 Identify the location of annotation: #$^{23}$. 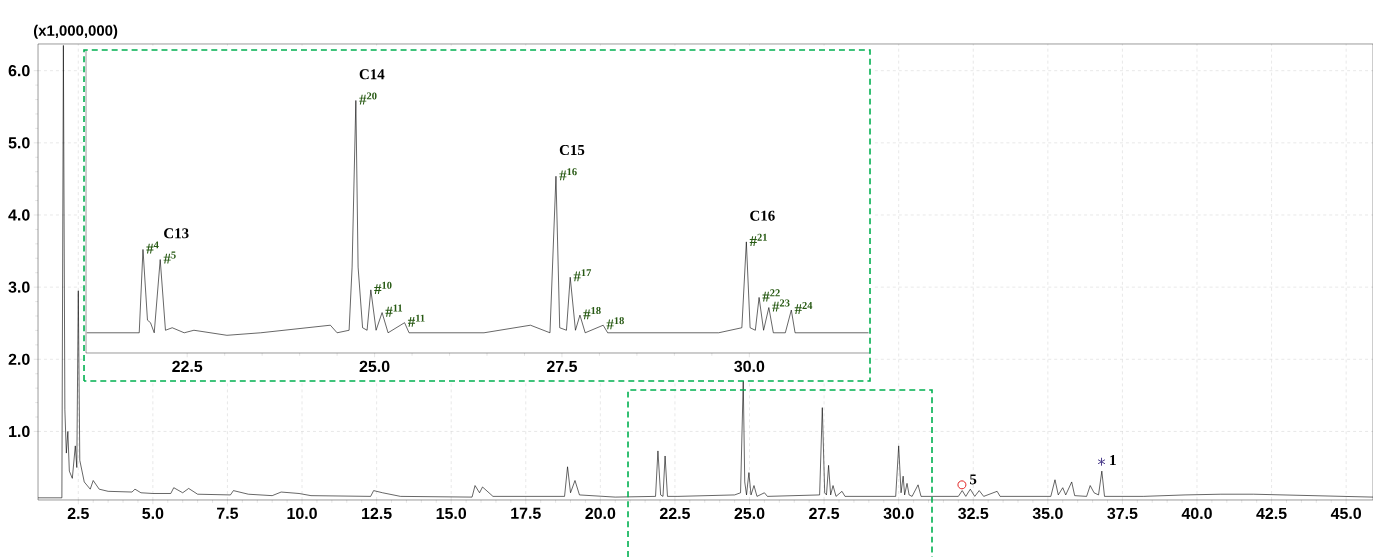
(781, 305).